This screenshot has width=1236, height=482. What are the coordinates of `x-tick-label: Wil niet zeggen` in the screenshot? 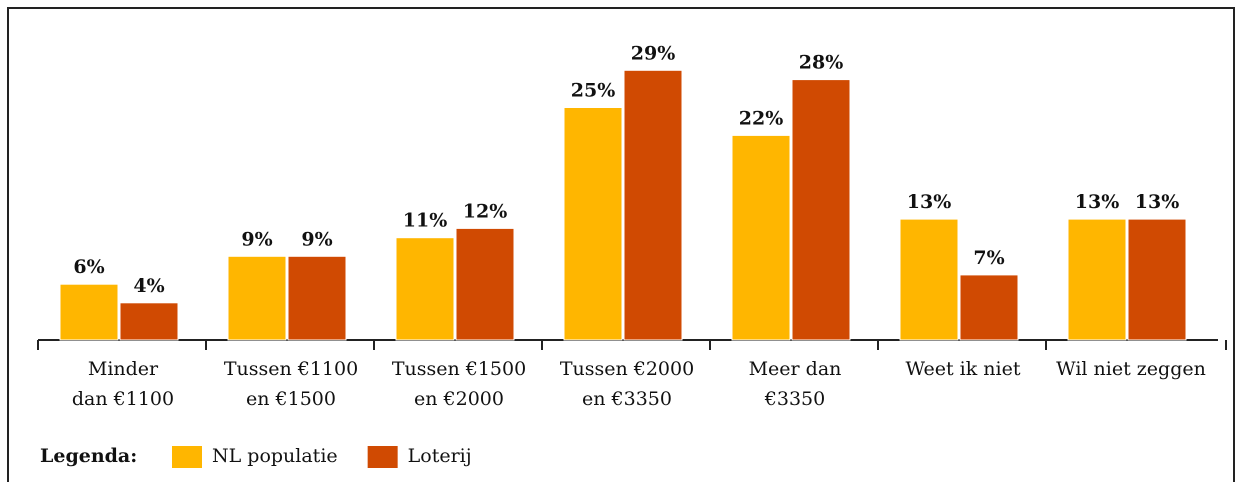 It's located at (1131, 369).